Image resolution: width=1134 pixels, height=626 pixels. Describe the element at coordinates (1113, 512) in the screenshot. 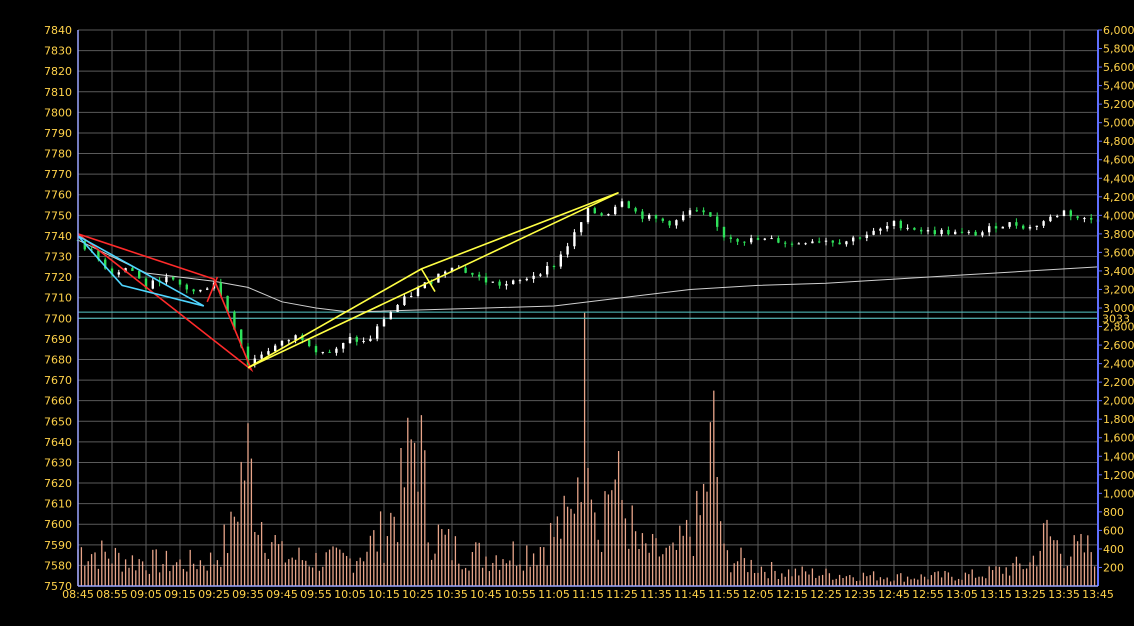

I see `volume-tick-label: 800` at that location.